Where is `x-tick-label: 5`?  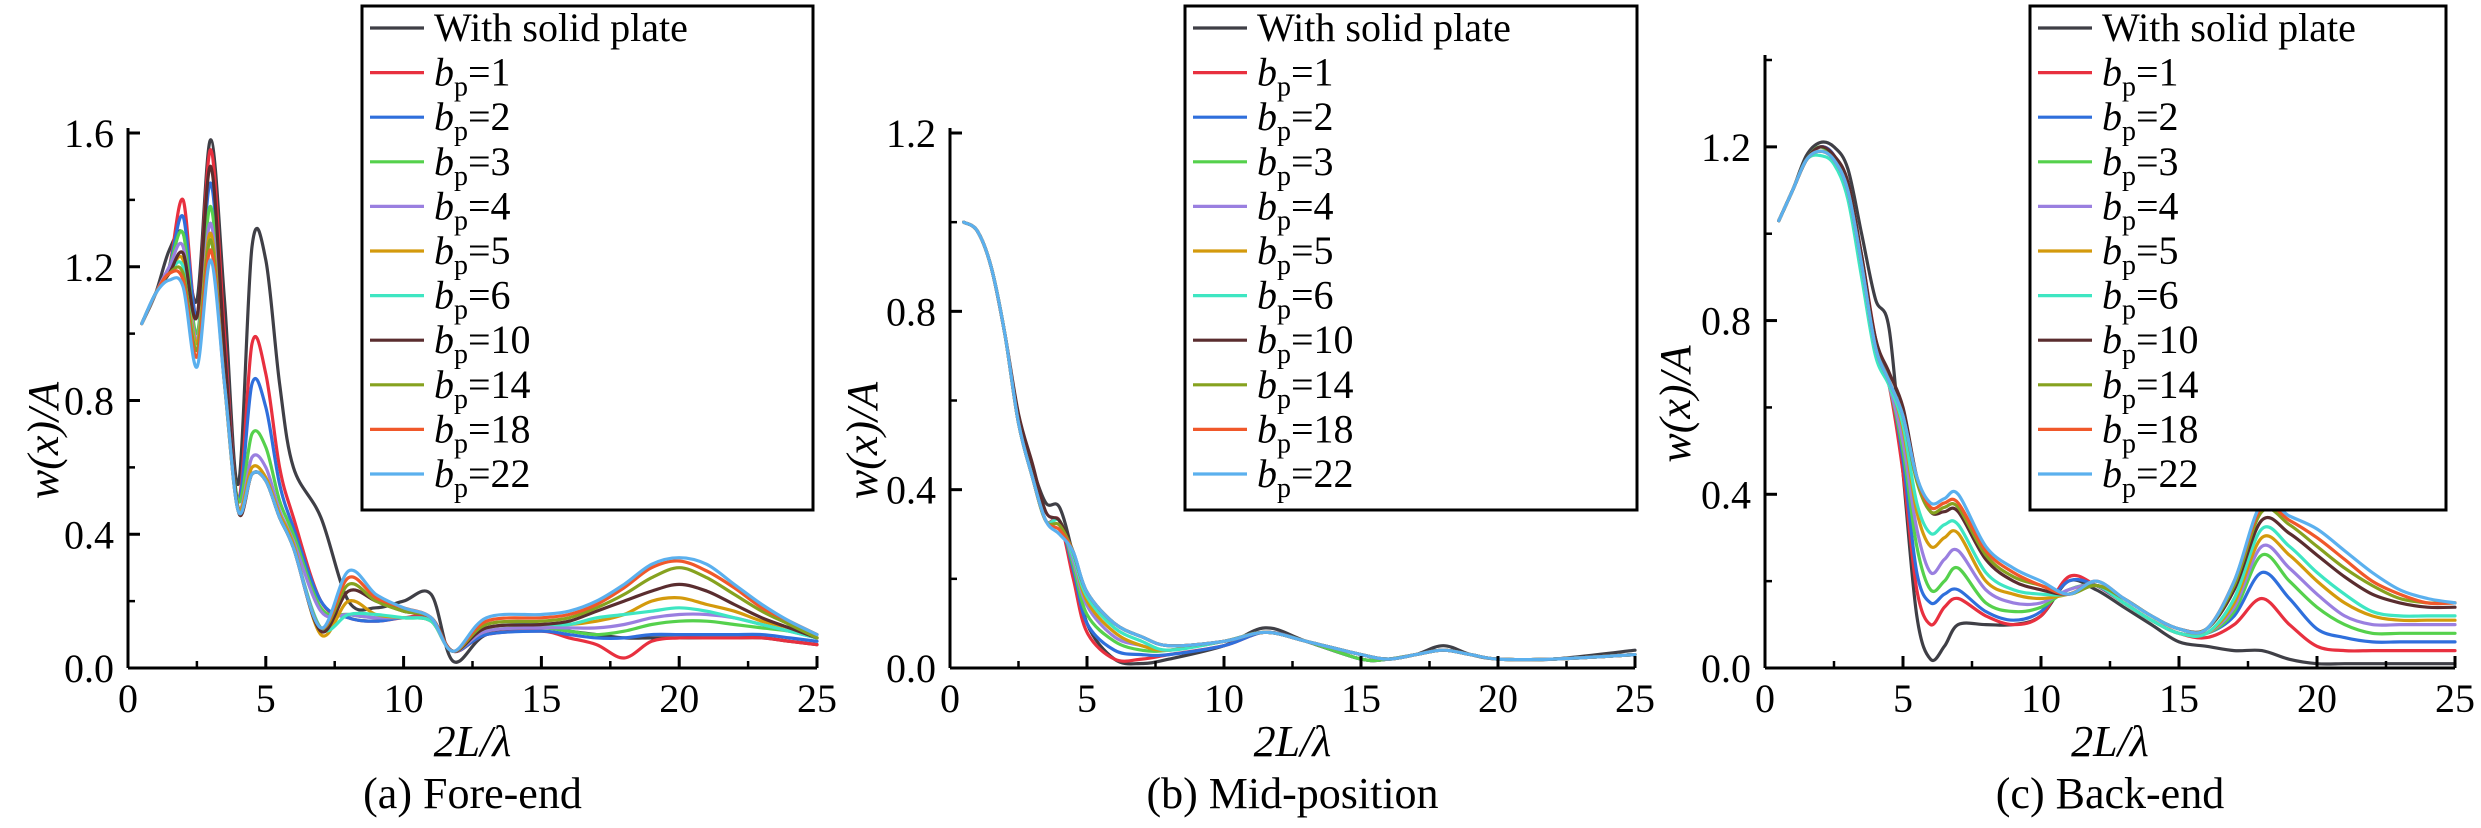
x-tick-label: 5 is located at coordinates (1087, 698).